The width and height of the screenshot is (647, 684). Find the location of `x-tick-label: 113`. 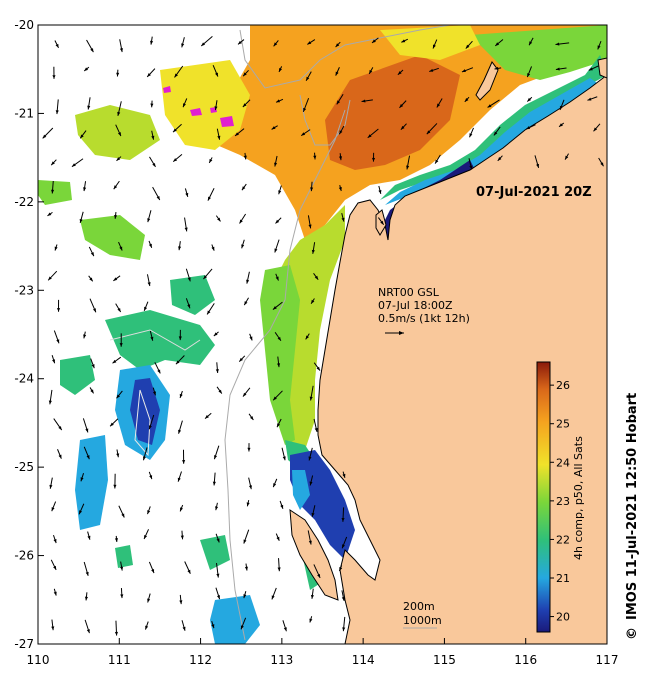

x-tick-label: 113 is located at coordinates (281, 660).